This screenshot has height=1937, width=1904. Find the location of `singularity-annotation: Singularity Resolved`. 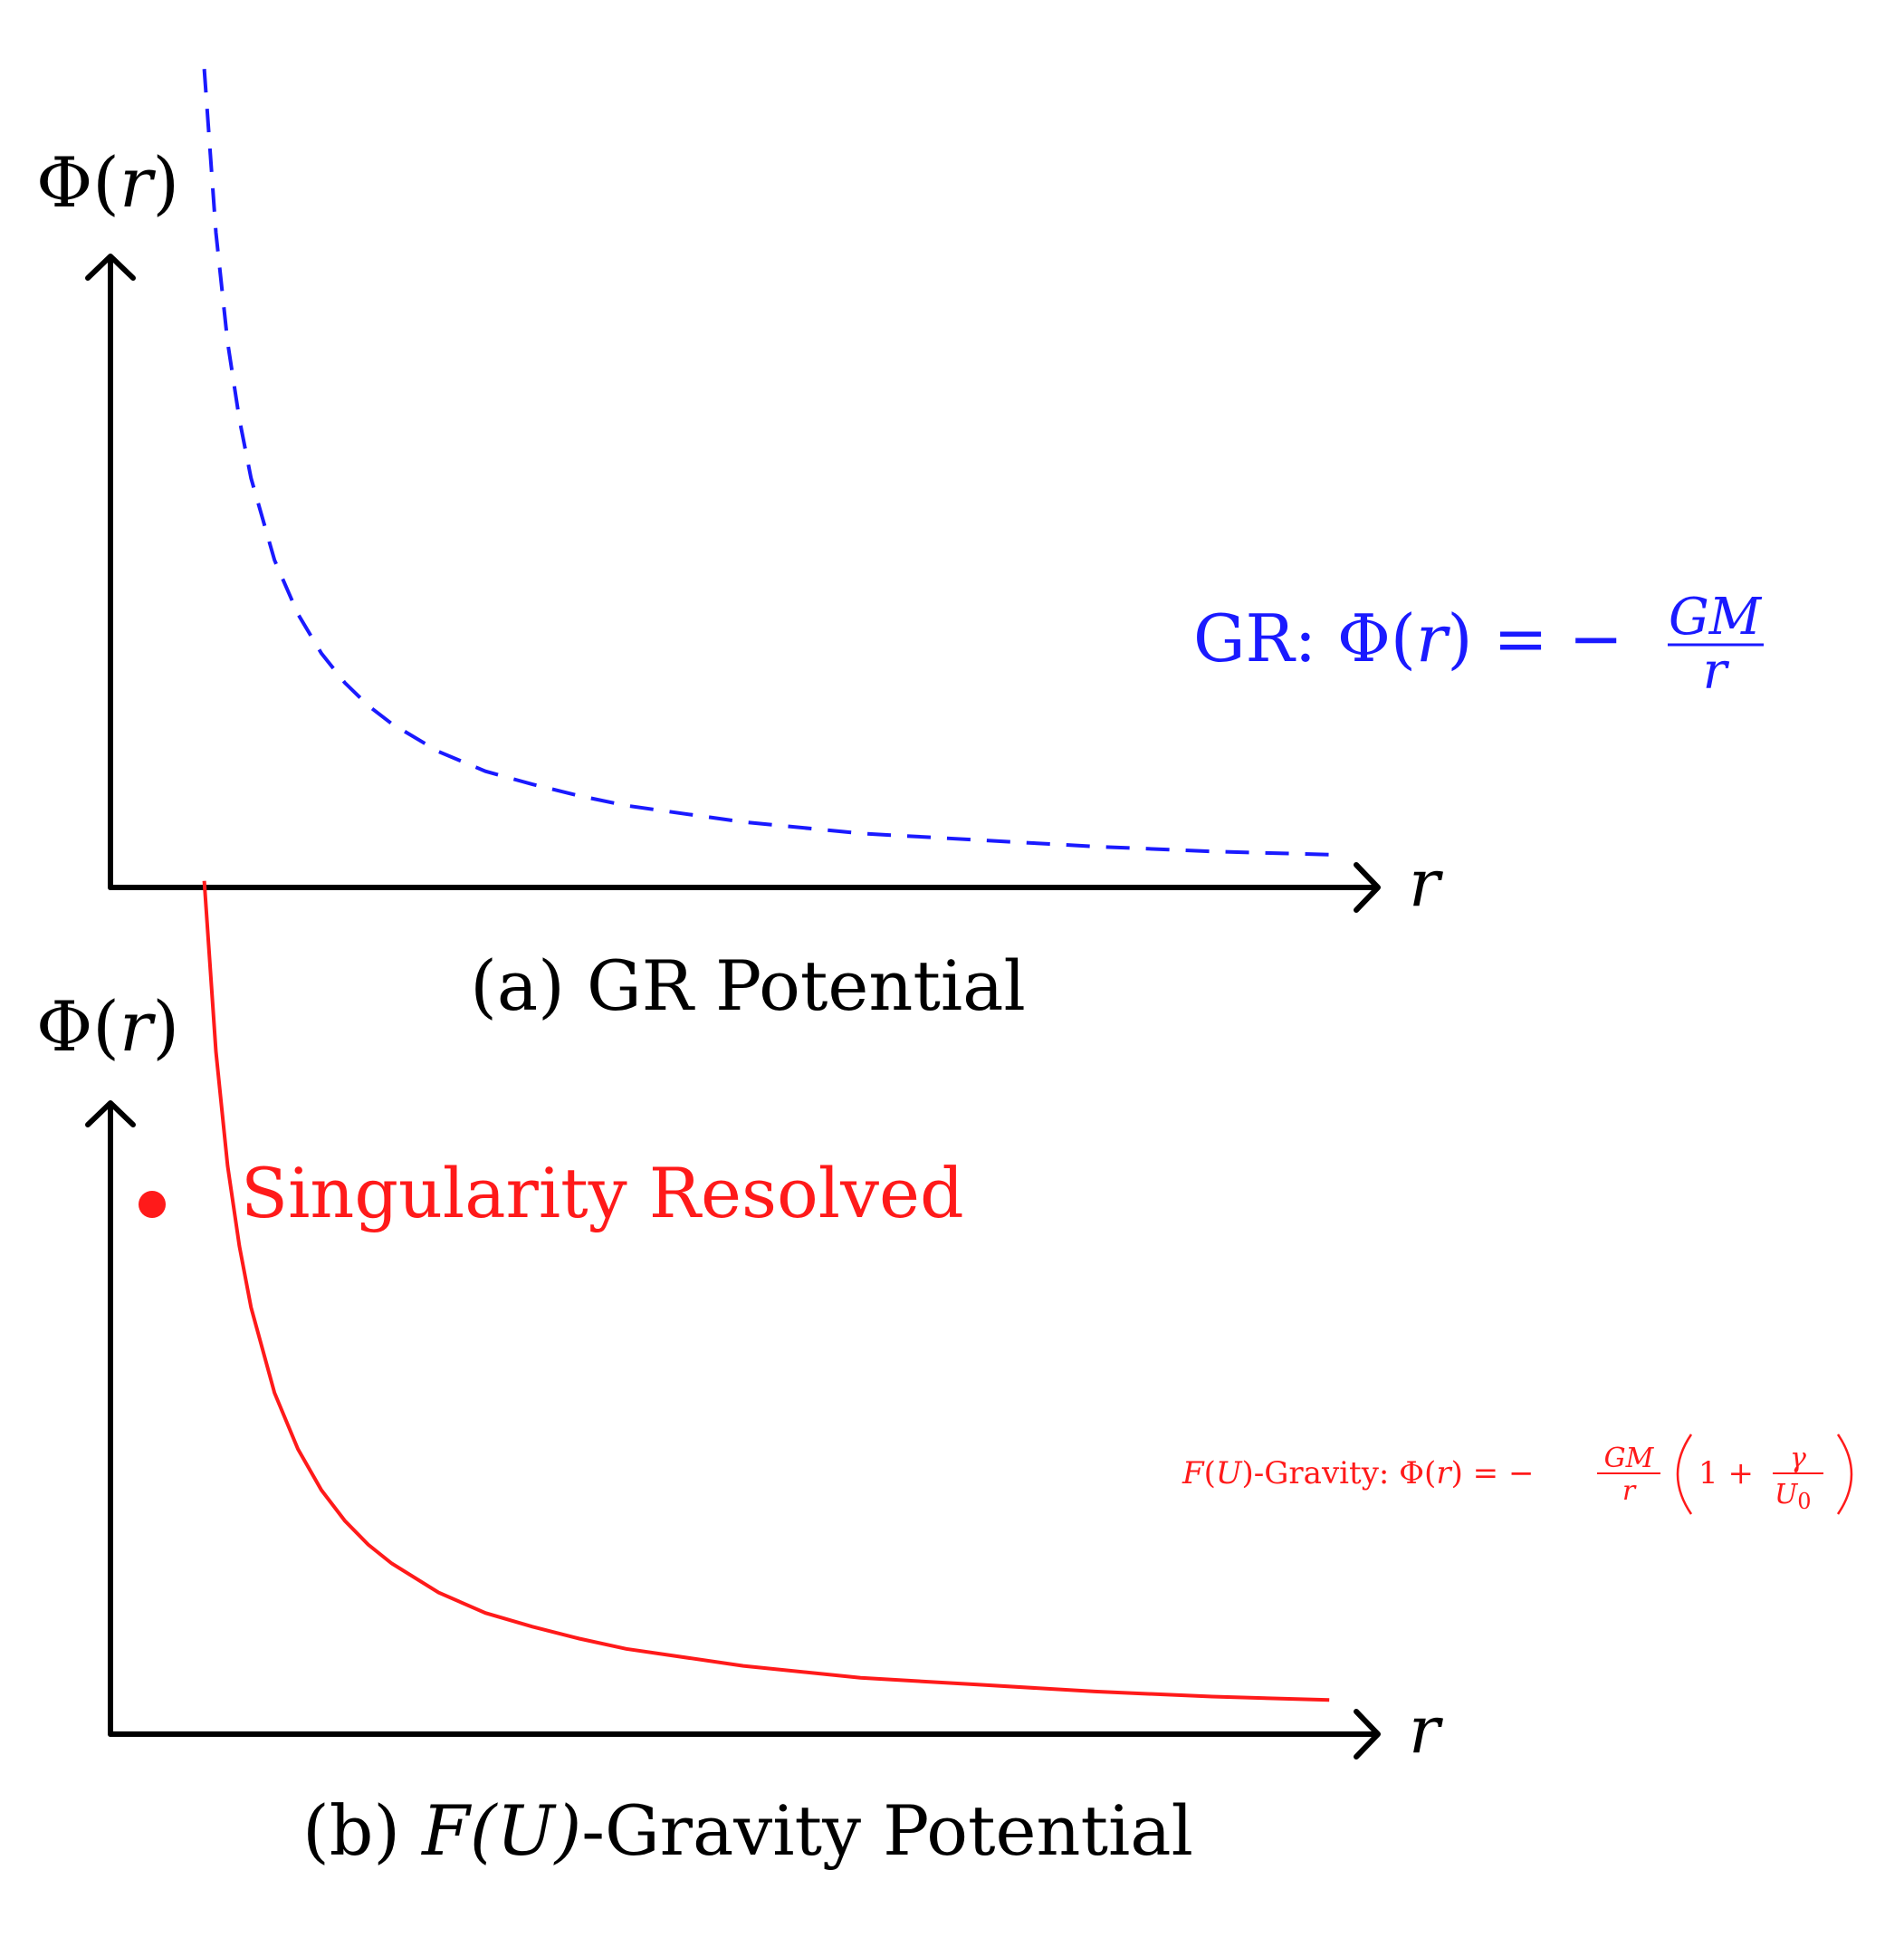

singularity-annotation: Singularity Resolved is located at coordinates (602, 1193).